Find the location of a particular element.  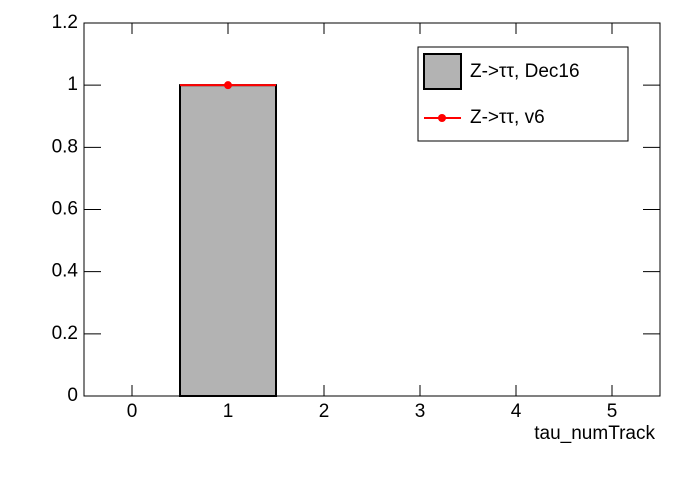

y-tick-label: 0.6 is located at coordinates (65, 209).